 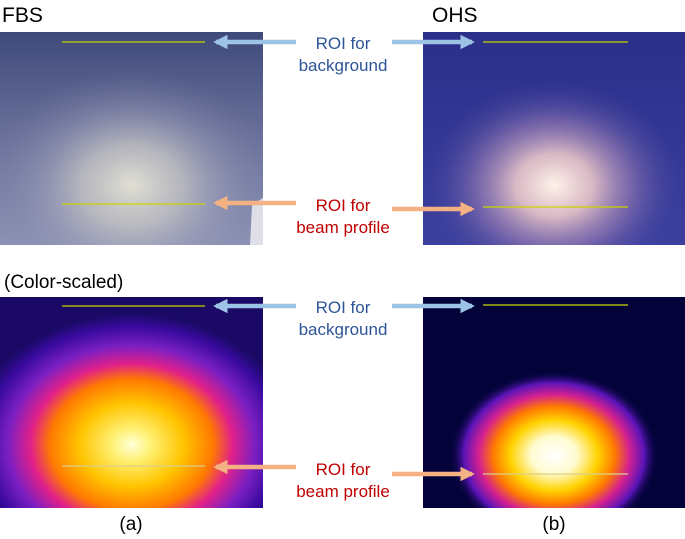 I want to click on scaled-beam-label-line1: ROI for, so click(x=343, y=469).